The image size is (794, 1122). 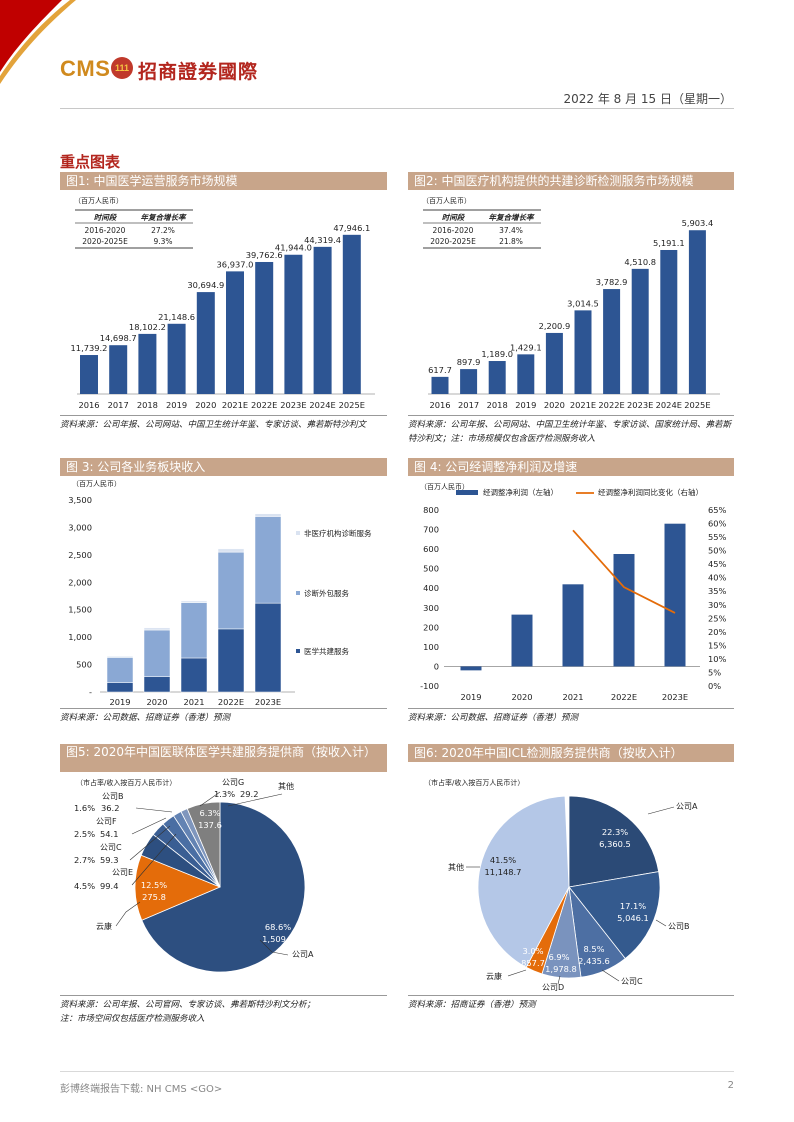 What do you see at coordinates (571, 708) in the screenshot?
I see `figure-4-rule` at bounding box center [571, 708].